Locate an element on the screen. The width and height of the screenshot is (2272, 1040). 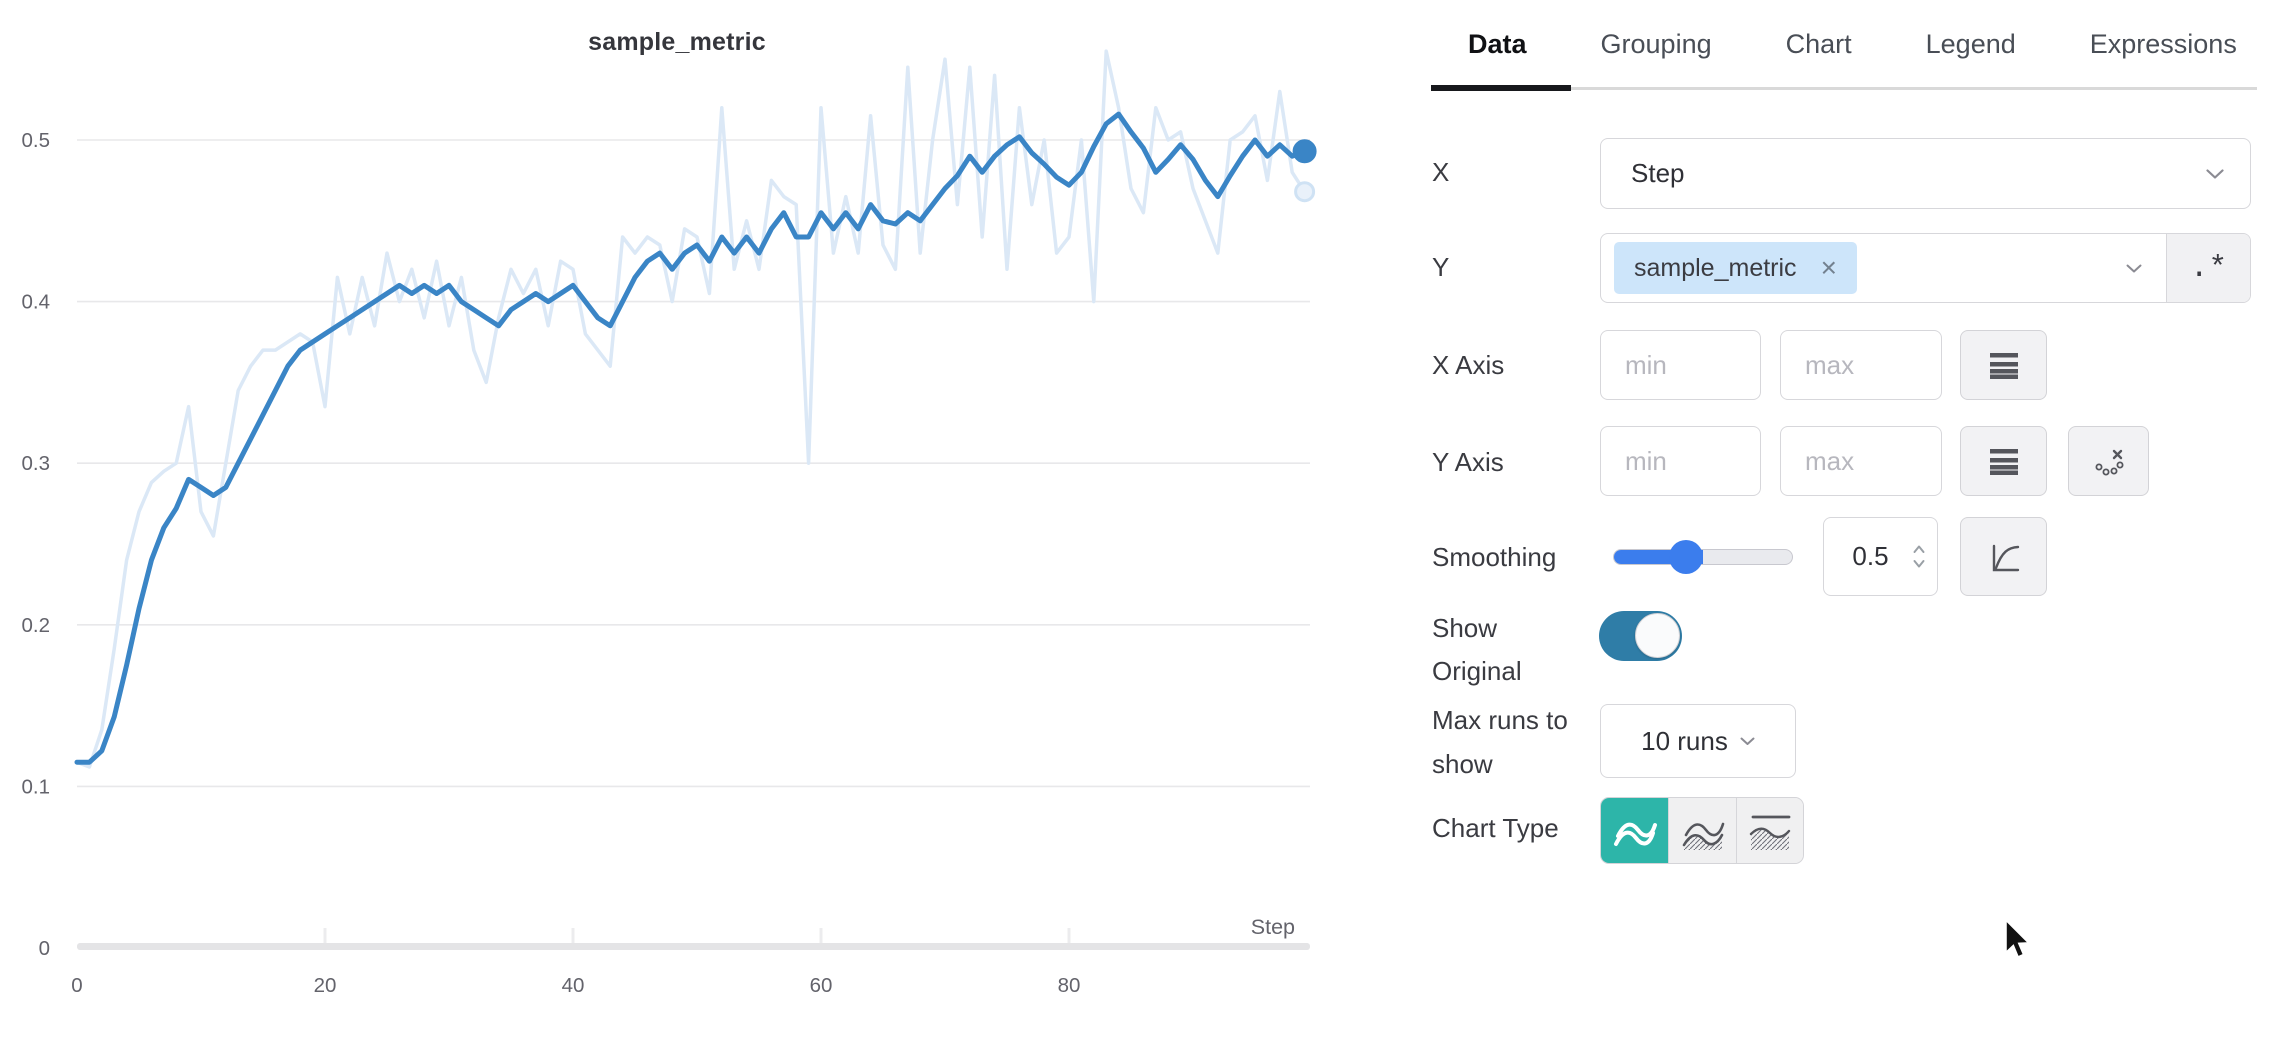
smoothing-curve-icon is located at coordinates (2005, 557).